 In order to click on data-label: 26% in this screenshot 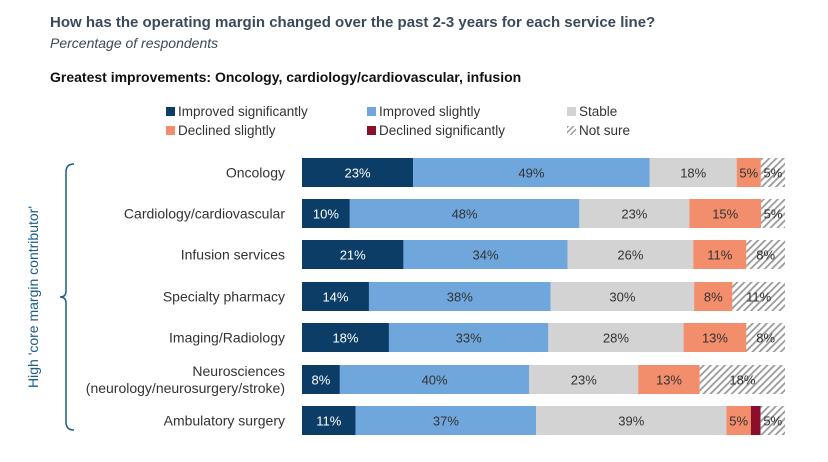, I will do `click(630, 255)`.